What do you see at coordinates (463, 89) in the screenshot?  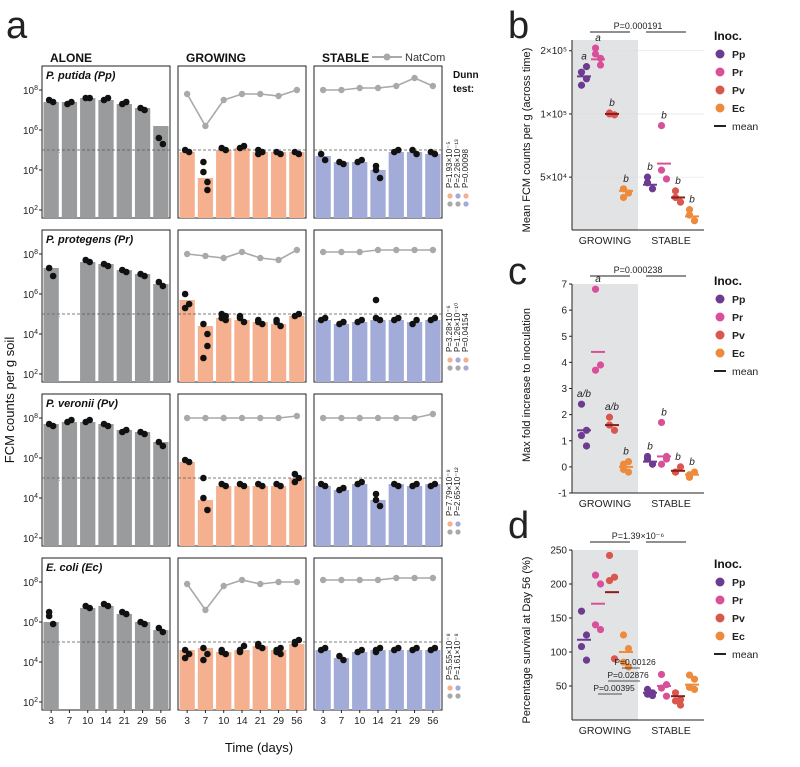 I see `dunn-label-2: test:` at bounding box center [463, 89].